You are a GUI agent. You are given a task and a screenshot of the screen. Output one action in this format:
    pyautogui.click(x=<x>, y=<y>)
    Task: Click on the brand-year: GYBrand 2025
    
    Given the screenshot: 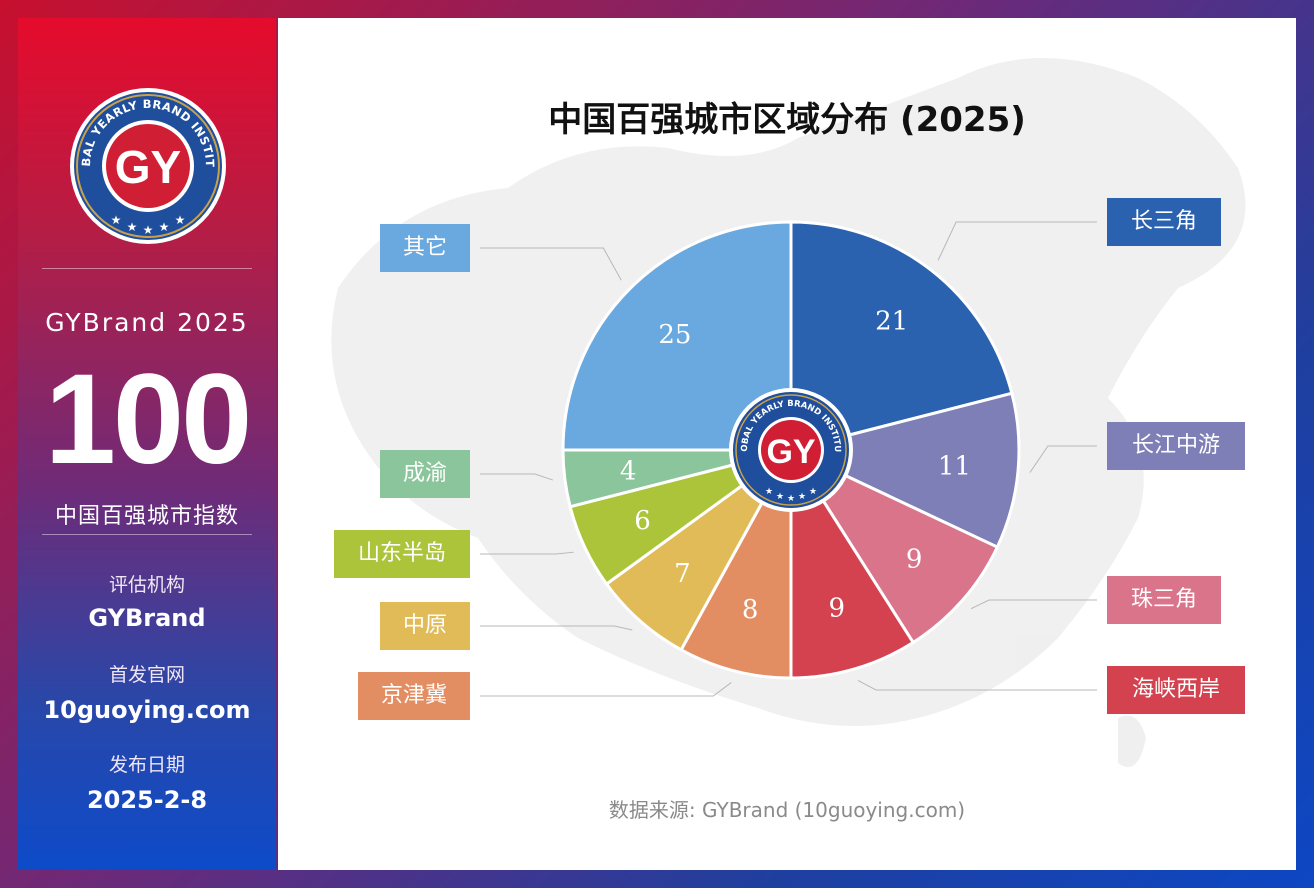 What is the action you would take?
    pyautogui.click(x=147, y=322)
    